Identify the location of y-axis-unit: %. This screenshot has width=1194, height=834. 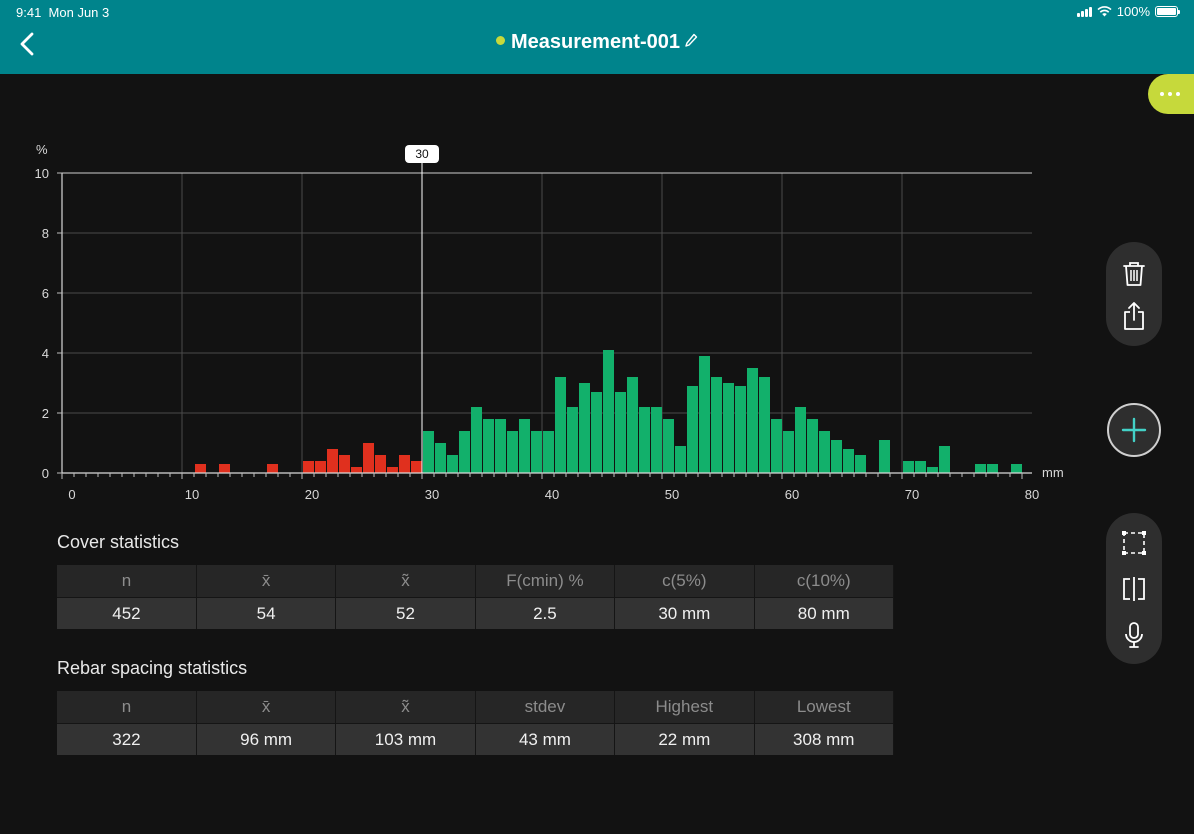
(42, 149).